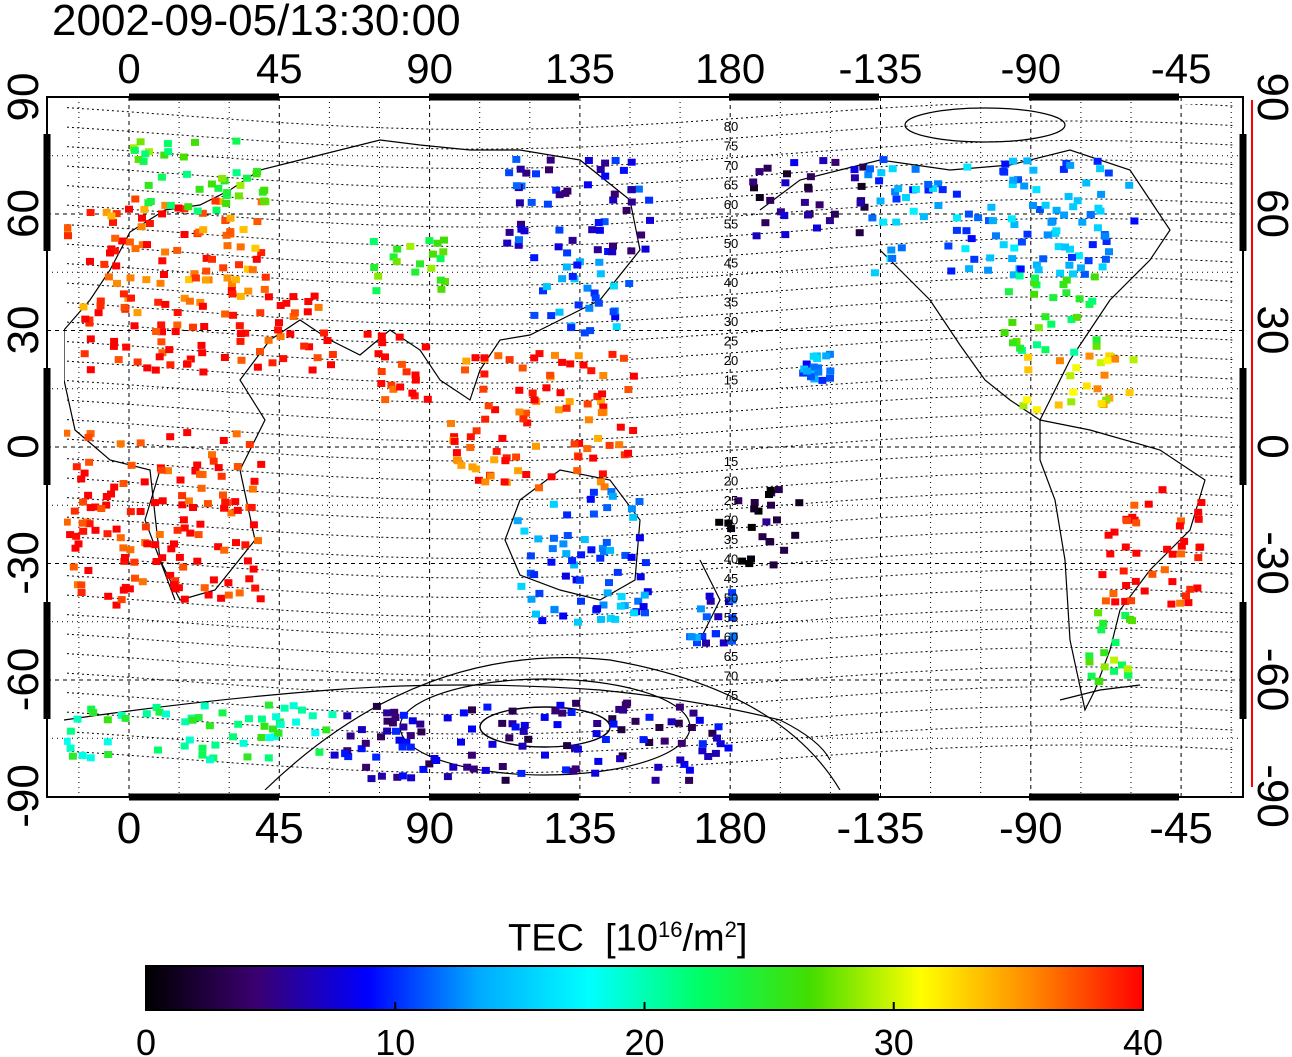 The width and height of the screenshot is (1292, 1057). Describe the element at coordinates (546, 938) in the screenshot. I see `colorbar-title-text: TEC` at that location.